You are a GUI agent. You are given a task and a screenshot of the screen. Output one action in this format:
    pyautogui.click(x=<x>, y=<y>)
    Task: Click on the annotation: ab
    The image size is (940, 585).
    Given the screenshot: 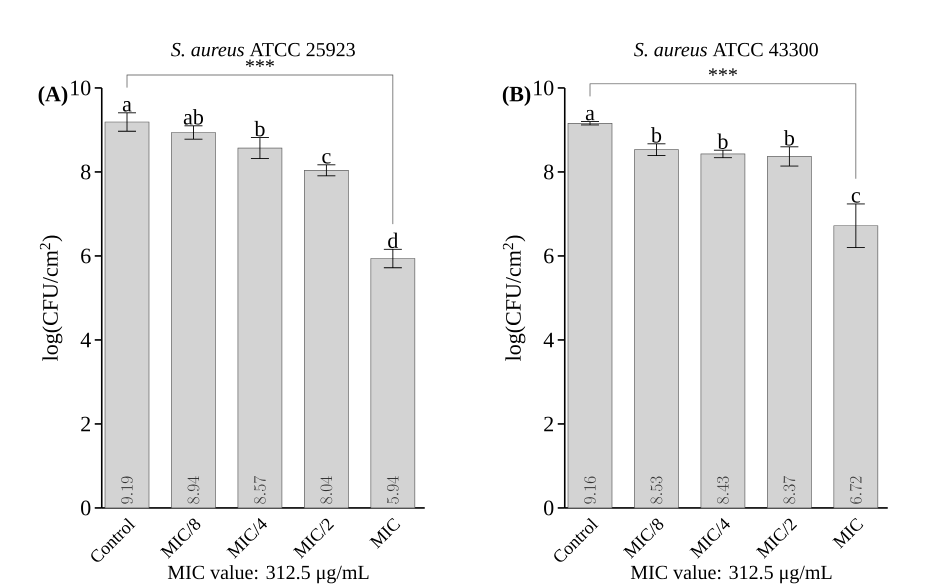 What is the action you would take?
    pyautogui.click(x=194, y=117)
    